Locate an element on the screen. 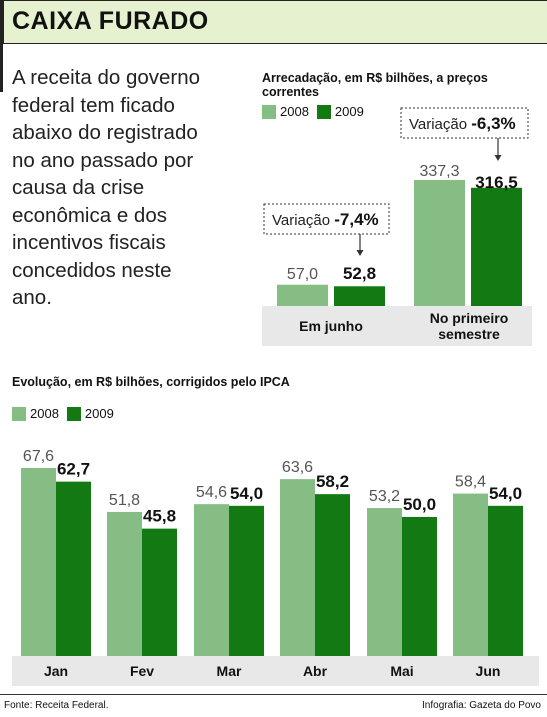 This screenshot has width=547, height=717. variation-callout-text: Variação -7,4% is located at coordinates (325, 219).